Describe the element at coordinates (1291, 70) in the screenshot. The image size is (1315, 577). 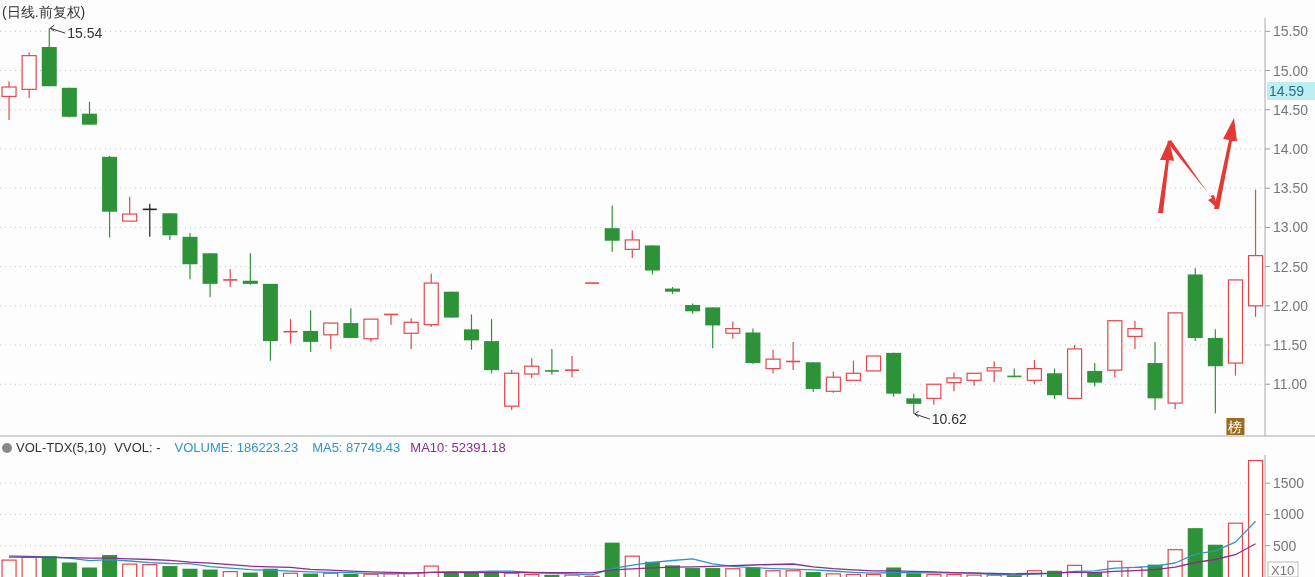
I see `y-tick-label: 15.00` at that location.